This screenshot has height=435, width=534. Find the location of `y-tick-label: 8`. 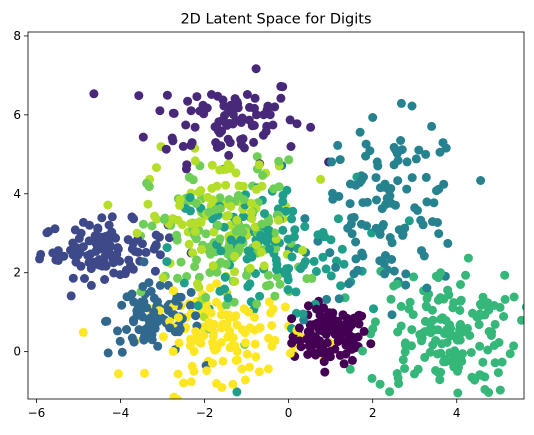

y-tick-label: 8 is located at coordinates (17, 36).